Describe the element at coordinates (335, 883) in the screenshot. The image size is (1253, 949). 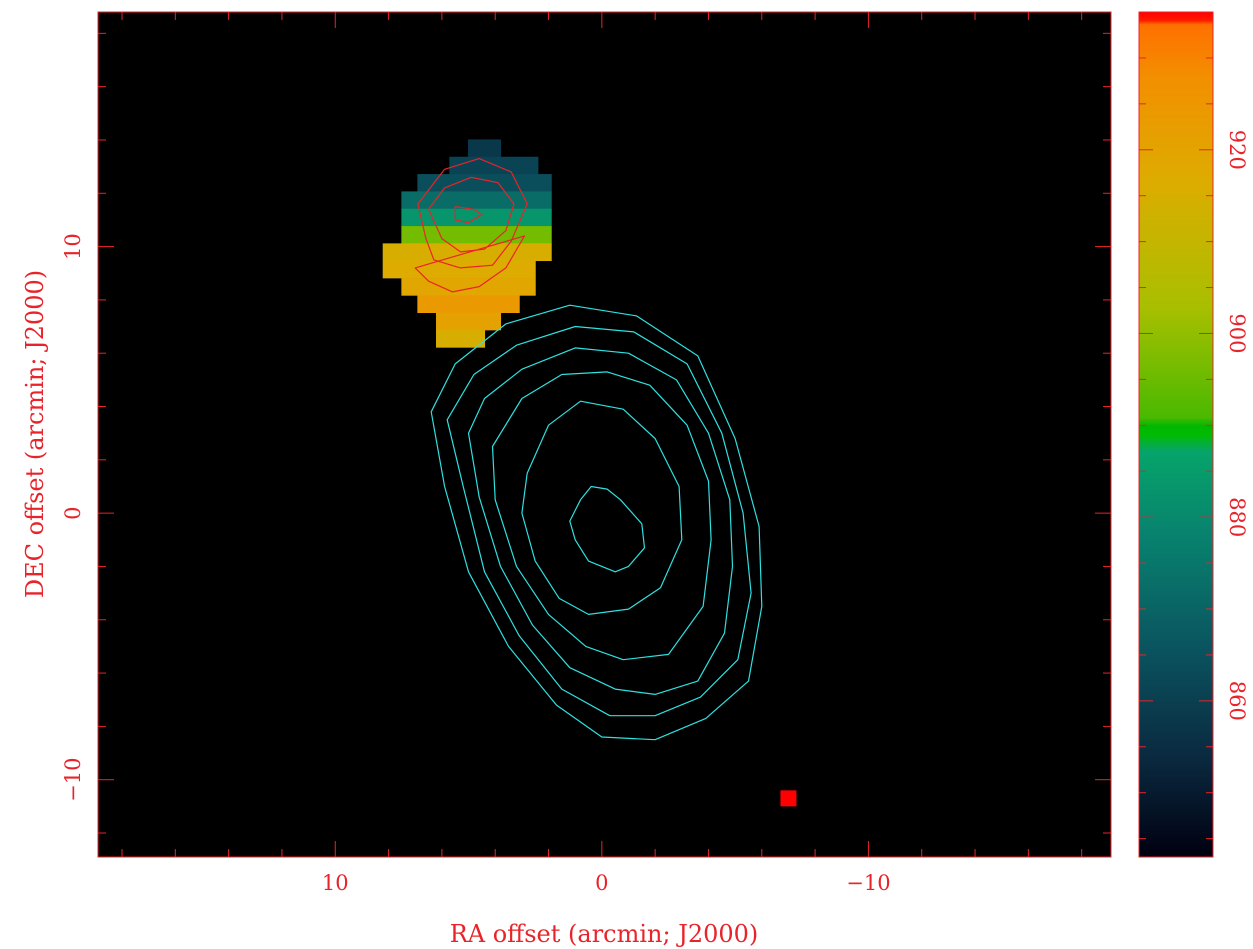
I see `x-tick-label: 10` at that location.